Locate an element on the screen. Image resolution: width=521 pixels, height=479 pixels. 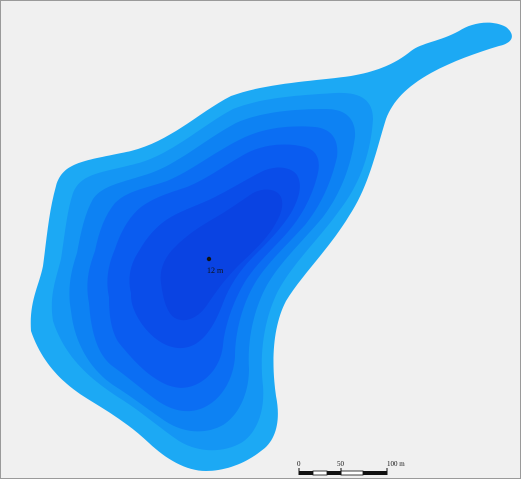
scale-bar: 0 50 100 m is located at coordinates (351, 468).